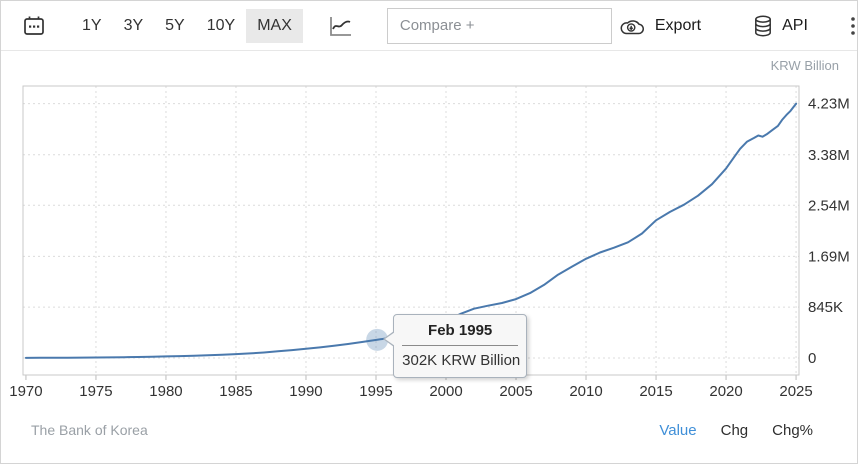  I want to click on calendar-icon, so click(34, 25).